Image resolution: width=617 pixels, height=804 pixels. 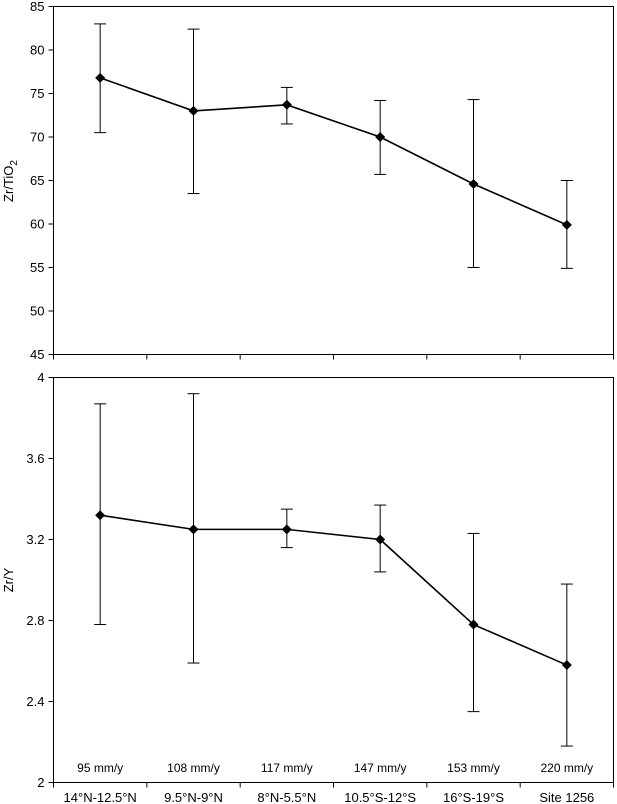 I want to click on category-label: Site 1256, so click(x=566, y=797).